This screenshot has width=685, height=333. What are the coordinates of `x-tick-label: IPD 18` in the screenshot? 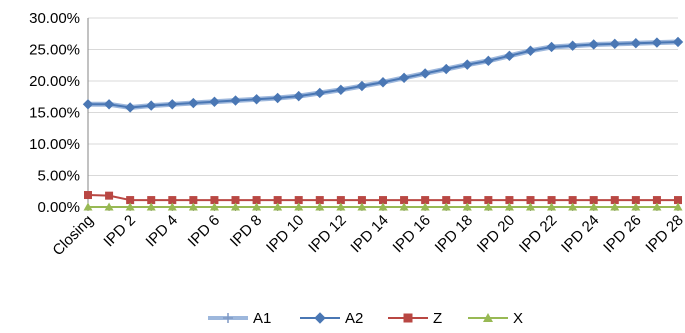 It's located at (454, 234).